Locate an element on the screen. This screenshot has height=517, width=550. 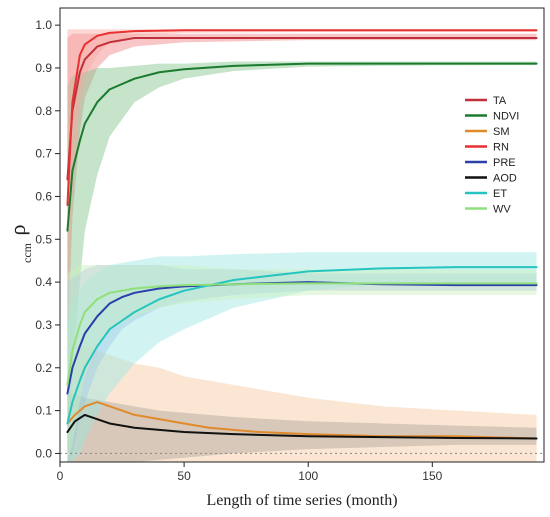
legend-label-rn: RN is located at coordinates (501, 148).